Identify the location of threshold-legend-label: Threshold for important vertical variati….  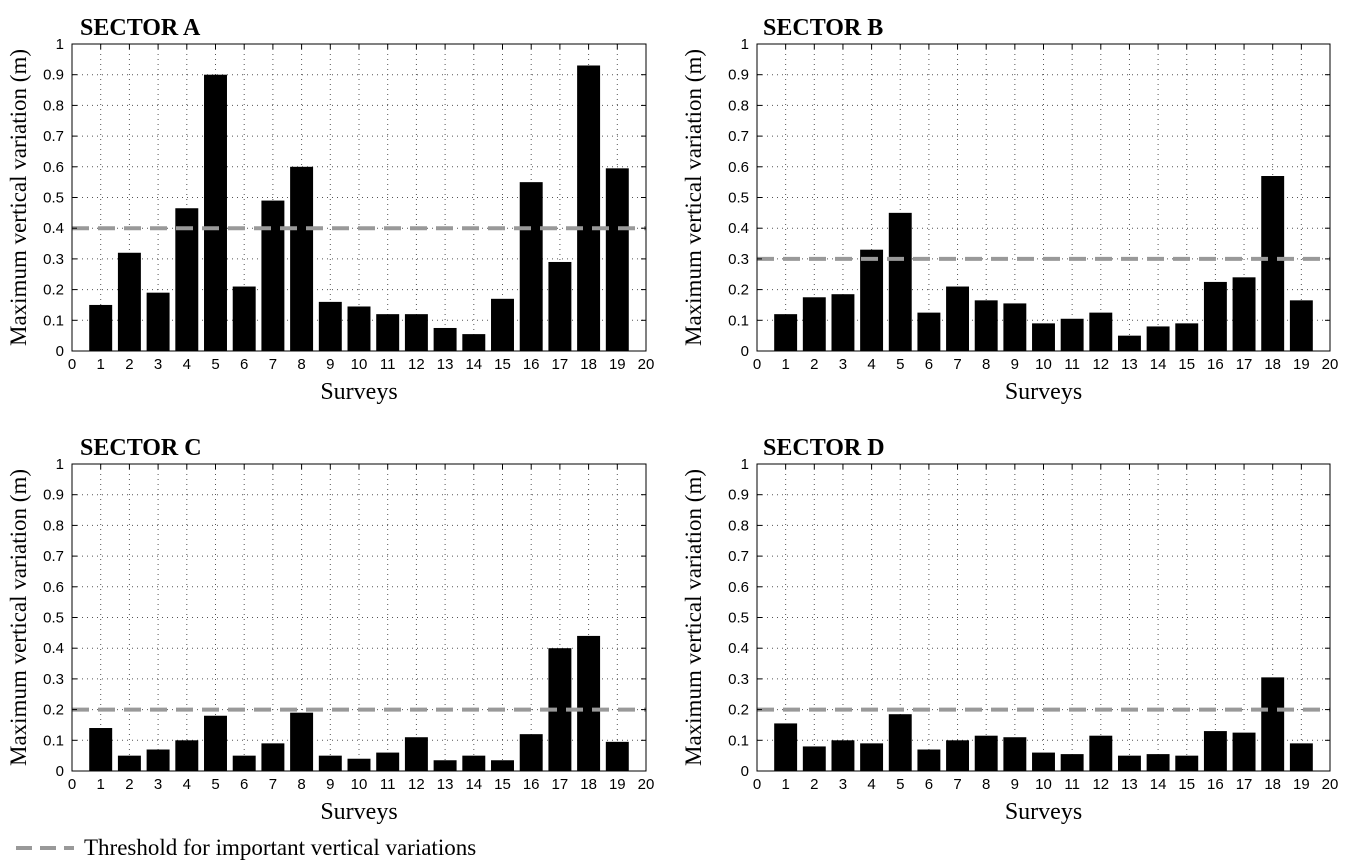
(280, 847).